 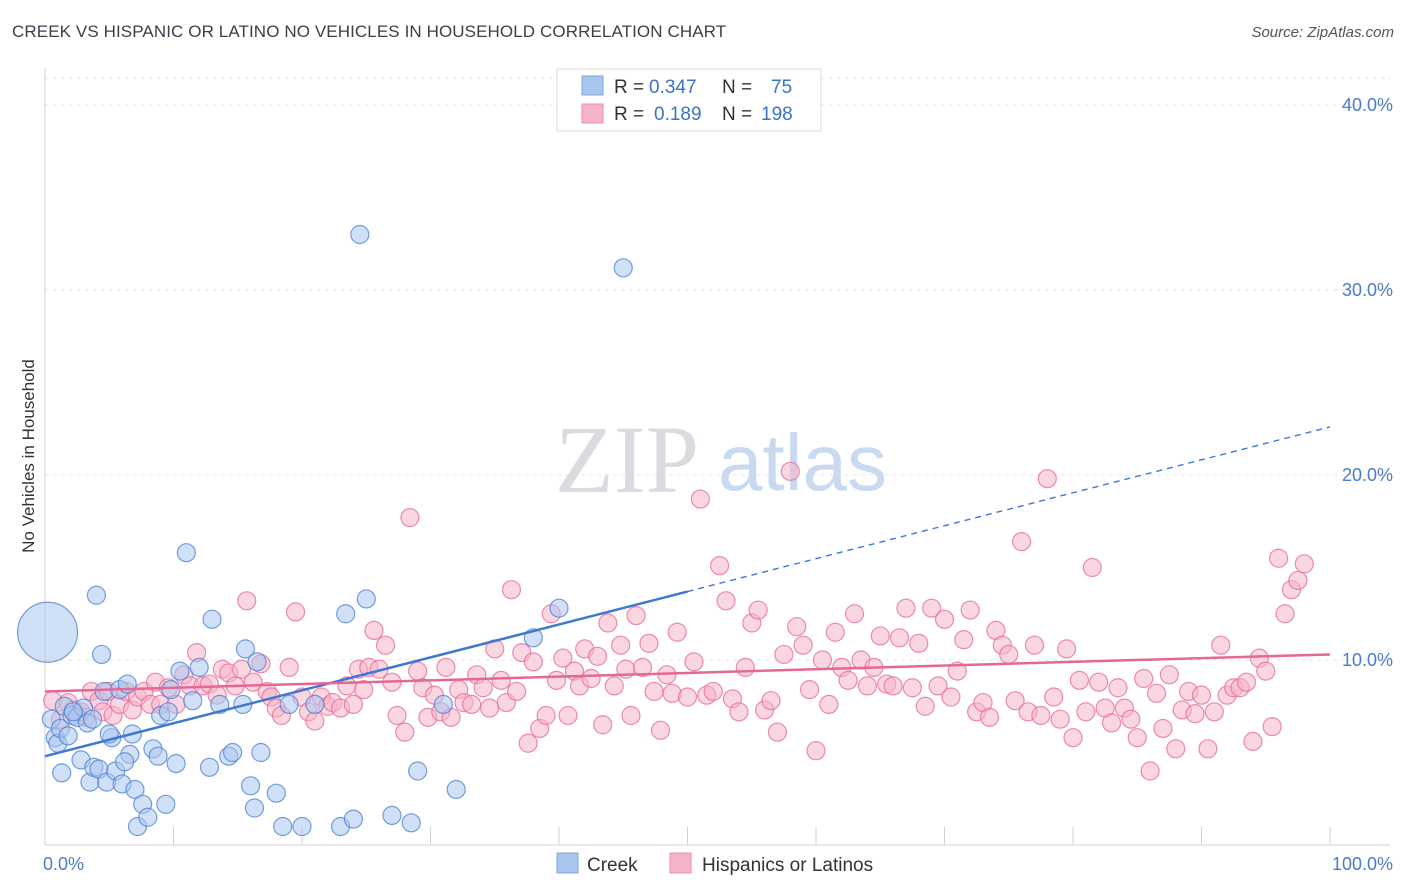 What do you see at coordinates (592, 85) in the screenshot?
I see `legend-swatch-creek` at bounding box center [592, 85].